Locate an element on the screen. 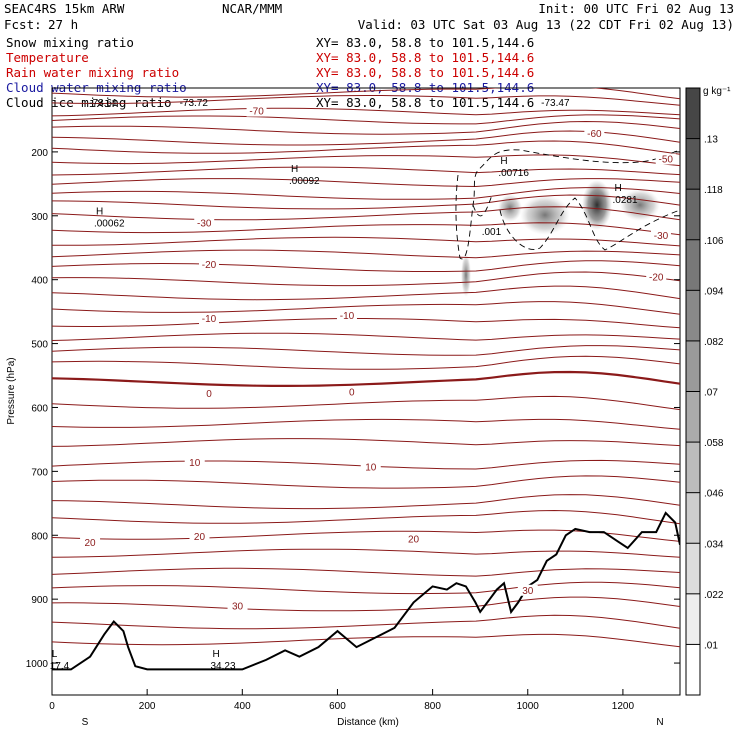 The height and width of the screenshot is (740, 740). y-tick-label: 400 is located at coordinates (39, 281).